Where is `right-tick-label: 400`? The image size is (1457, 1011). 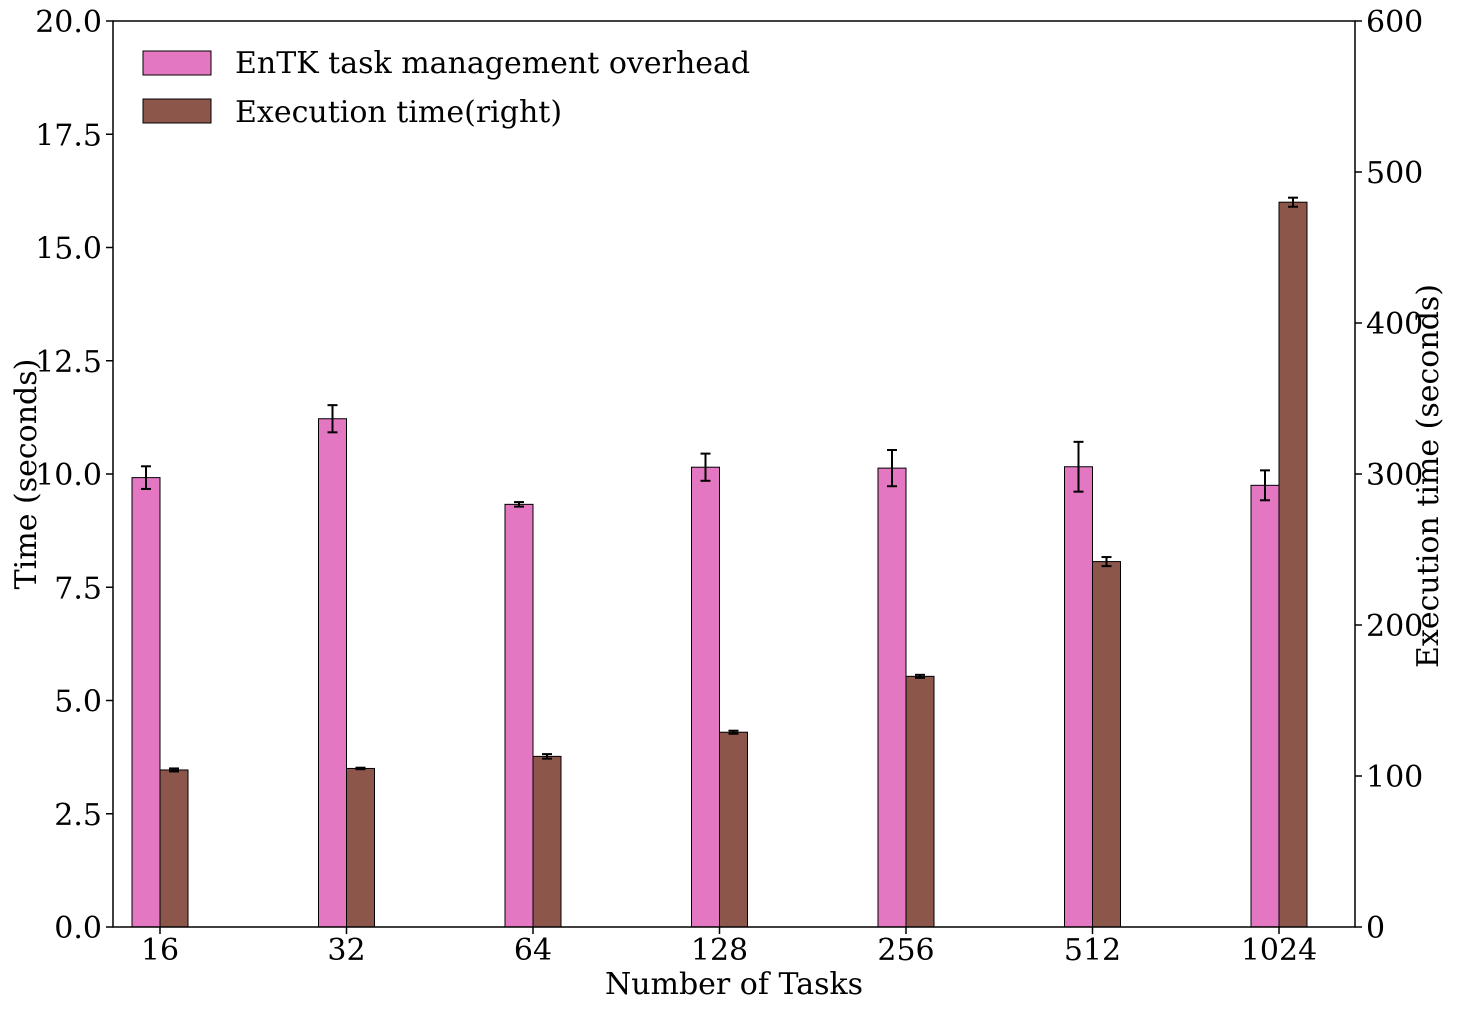
right-tick-label: 400 is located at coordinates (1394, 324).